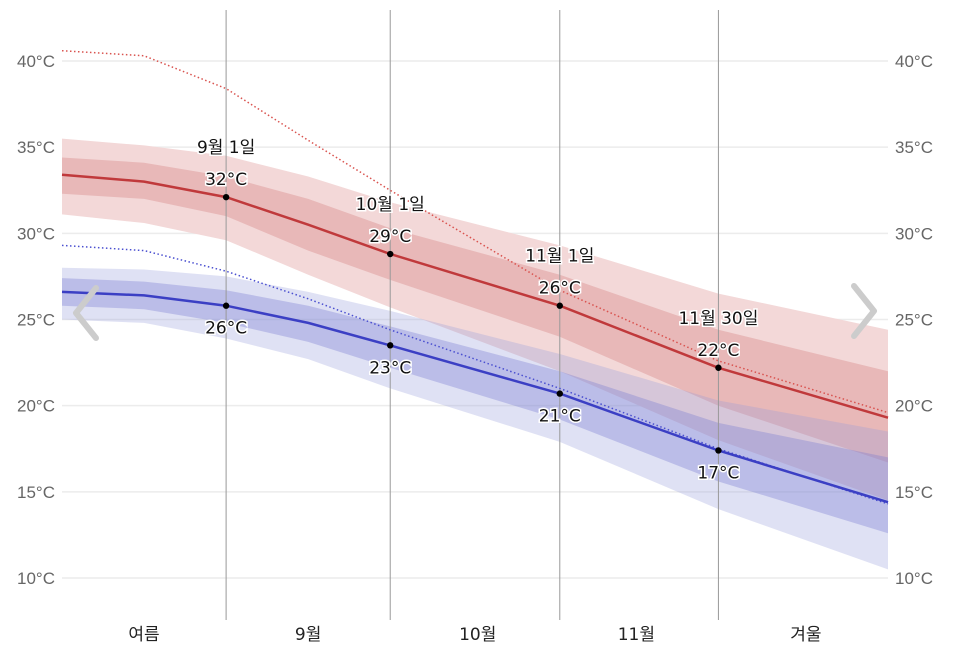  What do you see at coordinates (86, 313) in the screenshot?
I see `chevron-left-icon` at bounding box center [86, 313].